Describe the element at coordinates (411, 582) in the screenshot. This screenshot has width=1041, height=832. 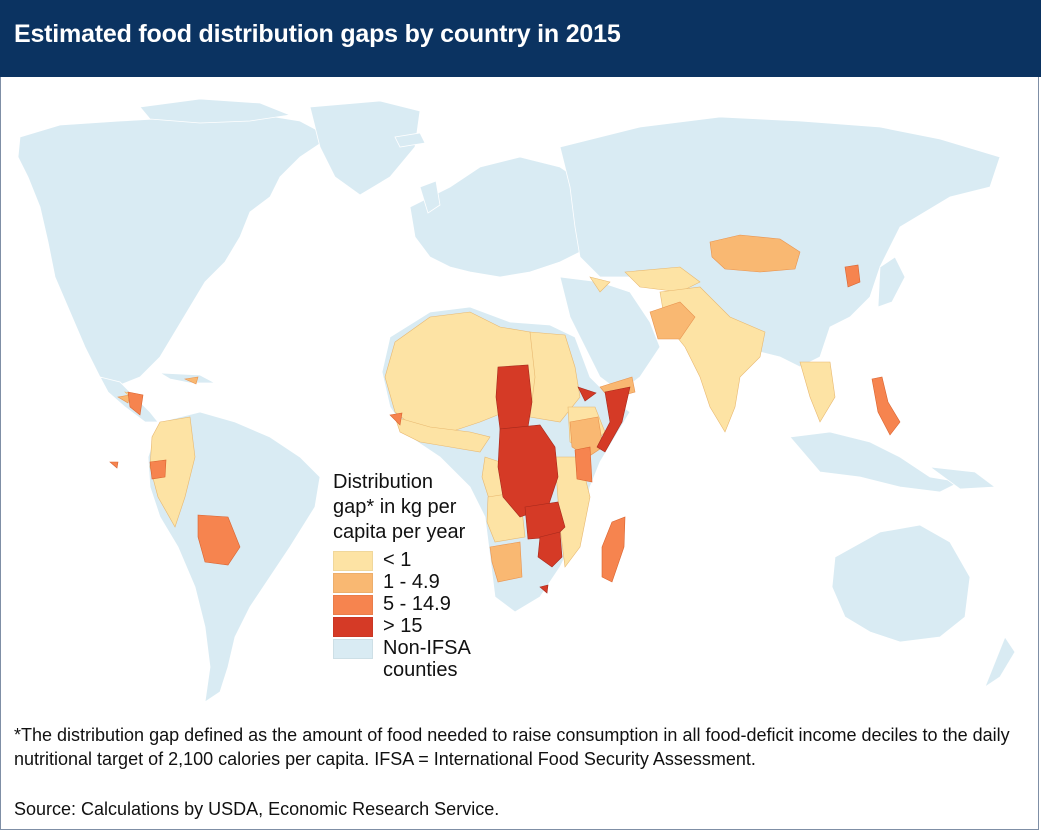
I see `legend-label-1-4-9: 1 - 4.9` at that location.